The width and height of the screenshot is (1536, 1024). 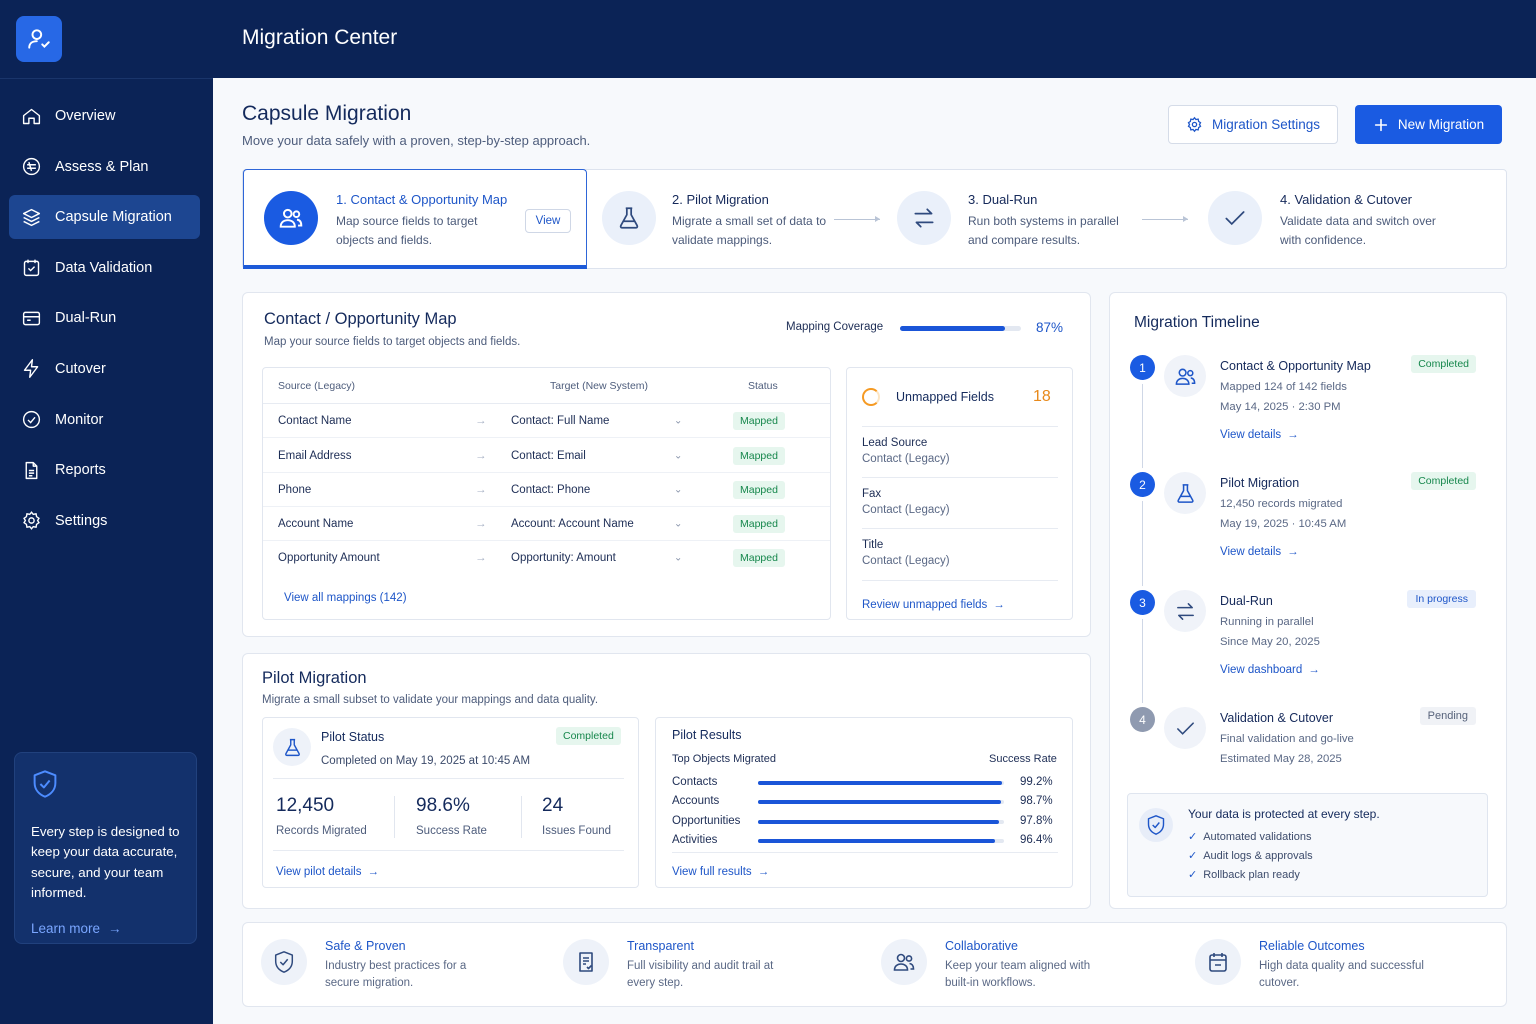 What do you see at coordinates (960, 328) in the screenshot?
I see `coverage-progress-bar` at bounding box center [960, 328].